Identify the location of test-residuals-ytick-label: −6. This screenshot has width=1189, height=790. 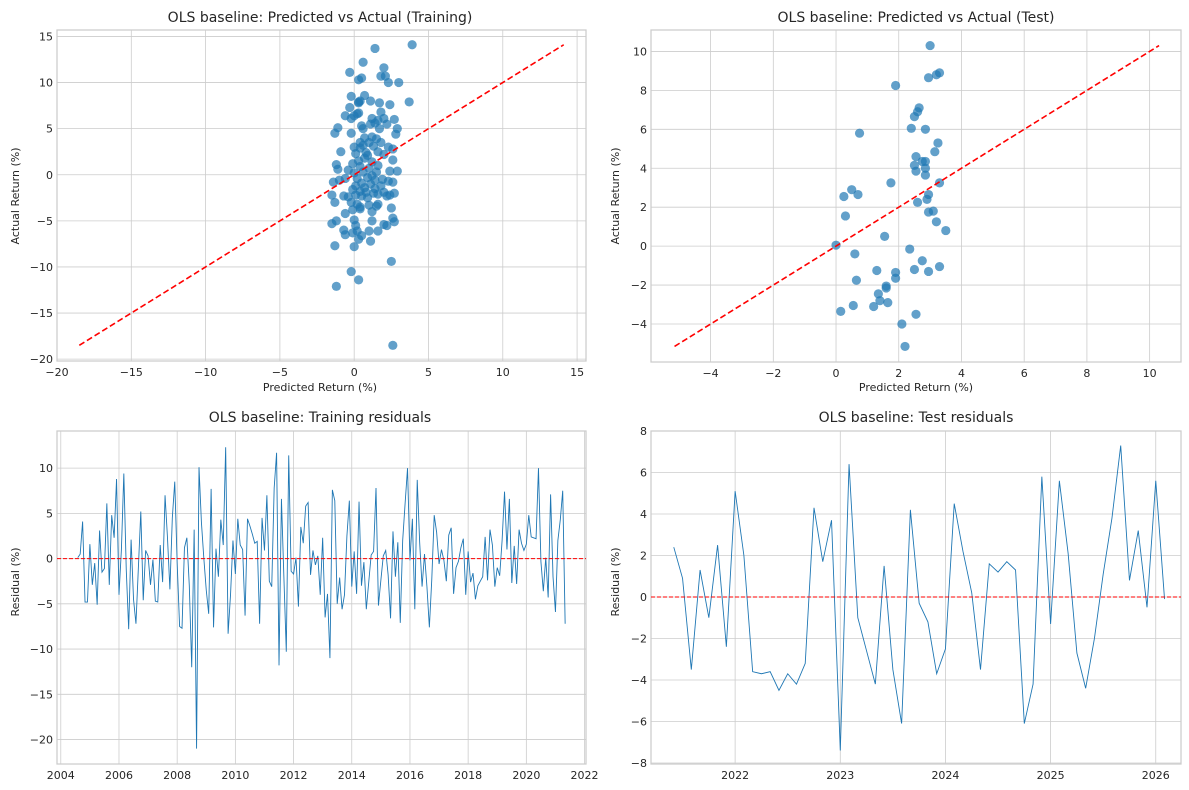
(639, 721).